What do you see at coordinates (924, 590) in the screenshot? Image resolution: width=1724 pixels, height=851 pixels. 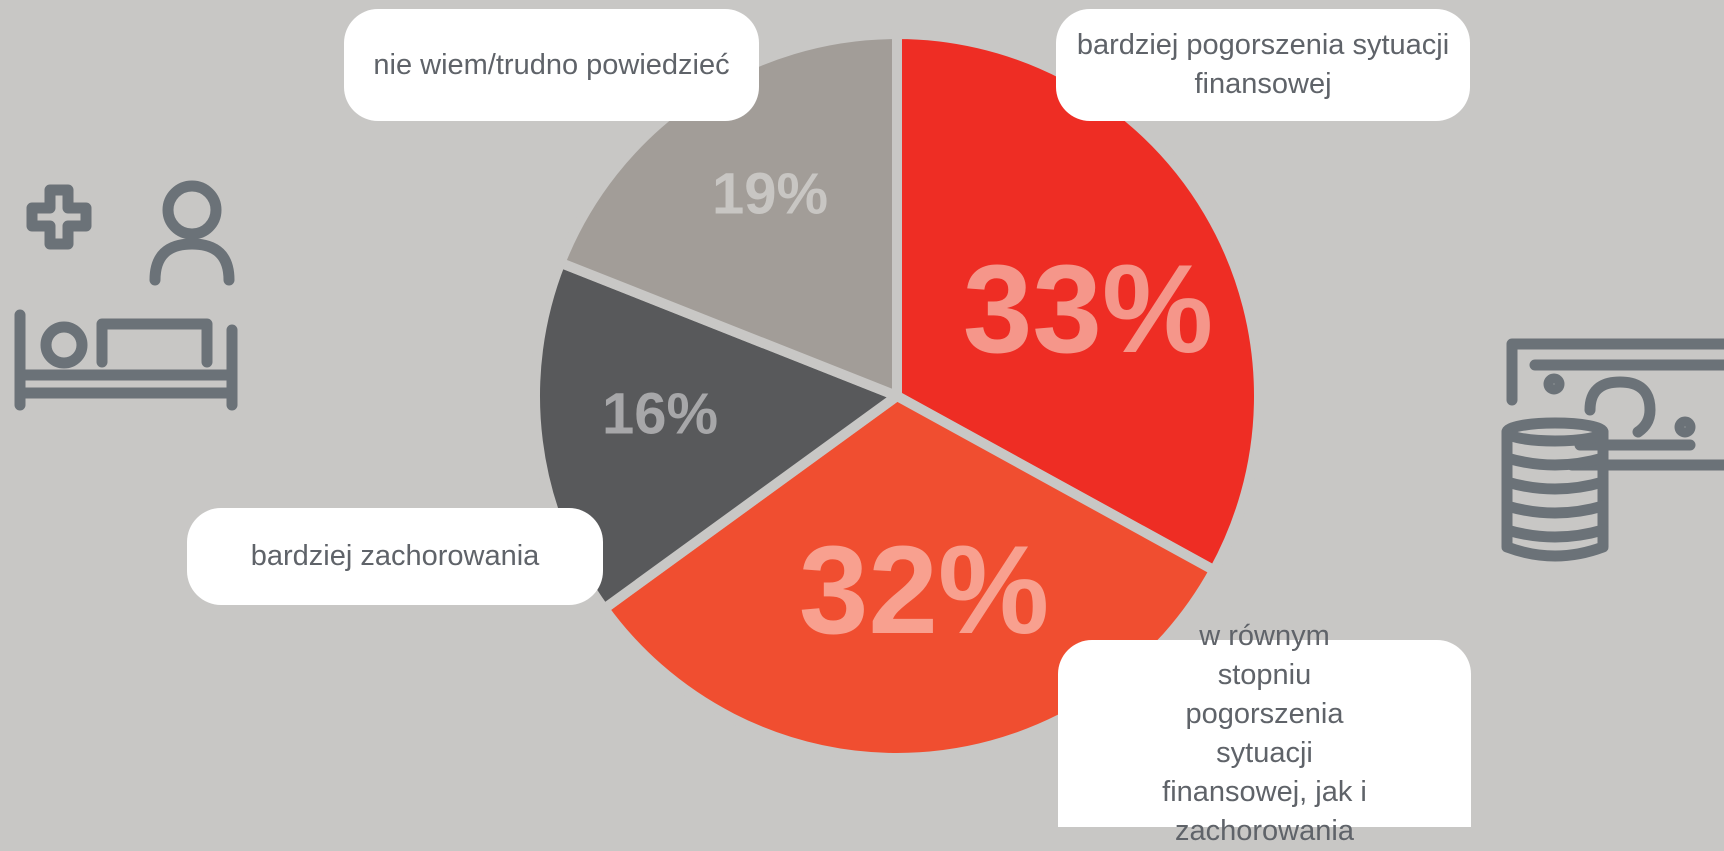 I see `value-label: 32%` at bounding box center [924, 590].